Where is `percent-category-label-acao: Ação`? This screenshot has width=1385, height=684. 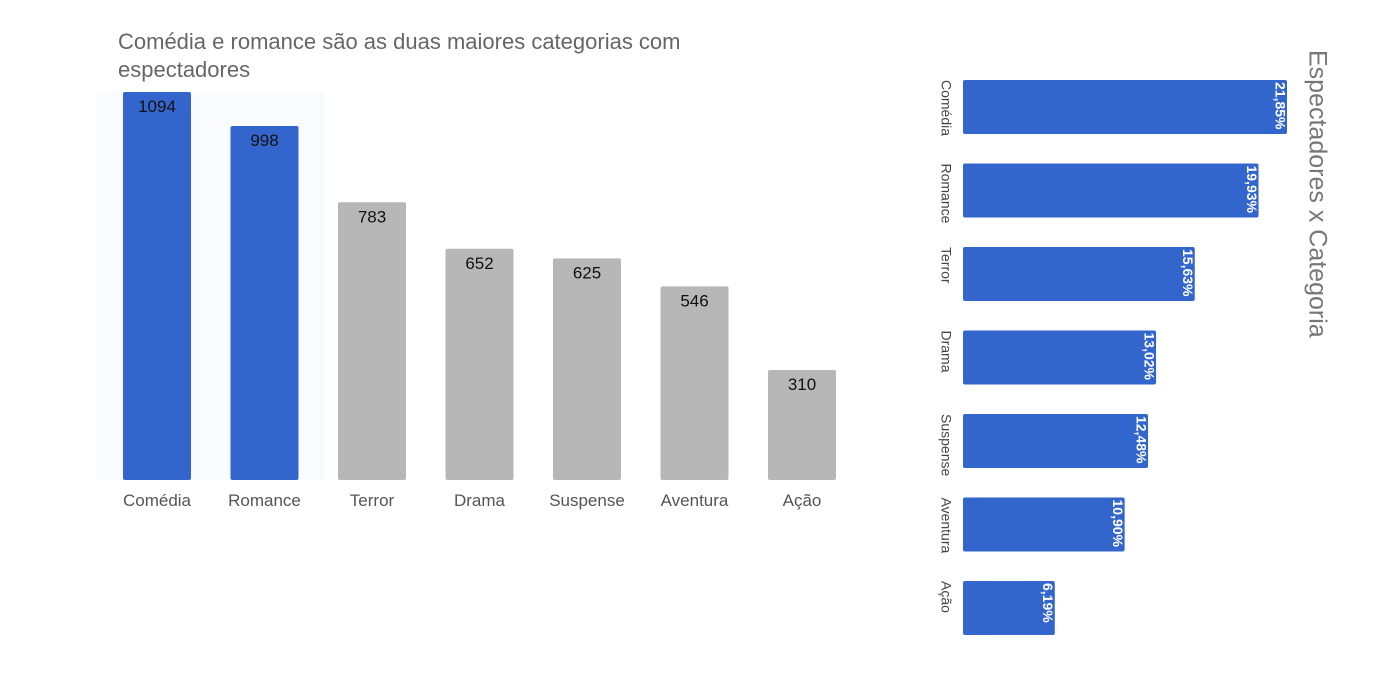 percent-category-label-acao: Ação is located at coordinates (946, 597).